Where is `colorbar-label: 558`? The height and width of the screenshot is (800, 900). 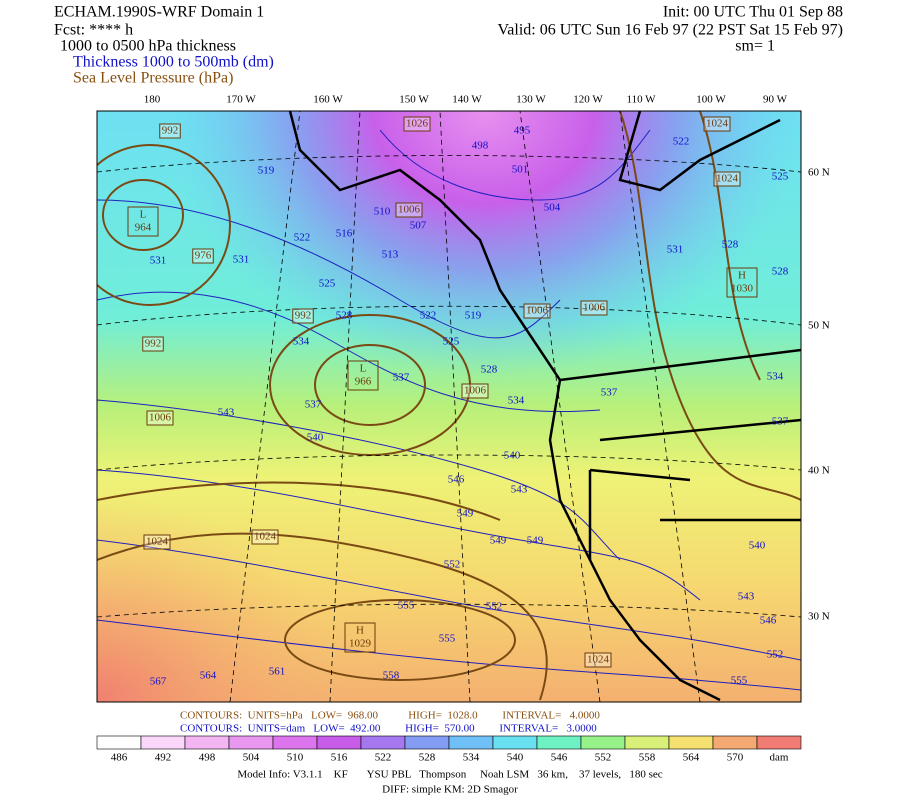
colorbar-label: 558 is located at coordinates (647, 758).